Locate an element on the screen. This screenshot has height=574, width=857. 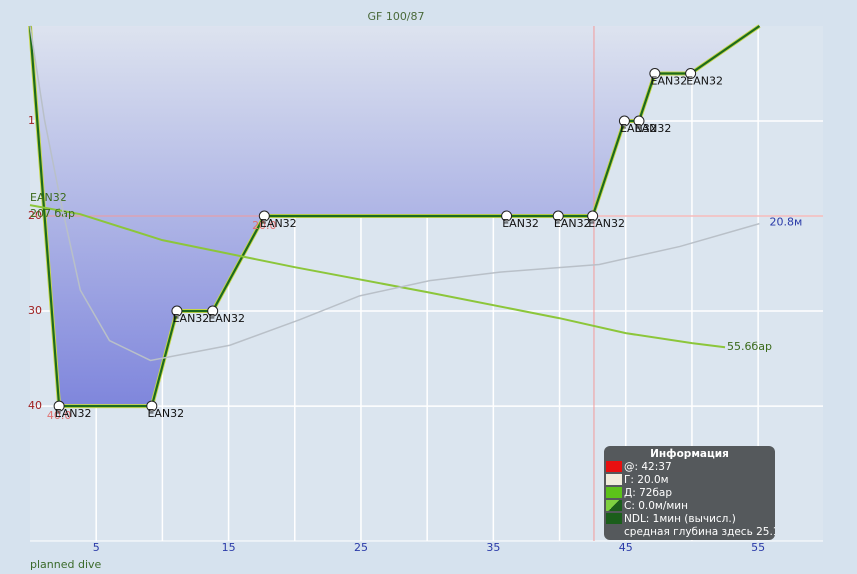
info-row: Г: 20.0м is located at coordinates (689, 479).